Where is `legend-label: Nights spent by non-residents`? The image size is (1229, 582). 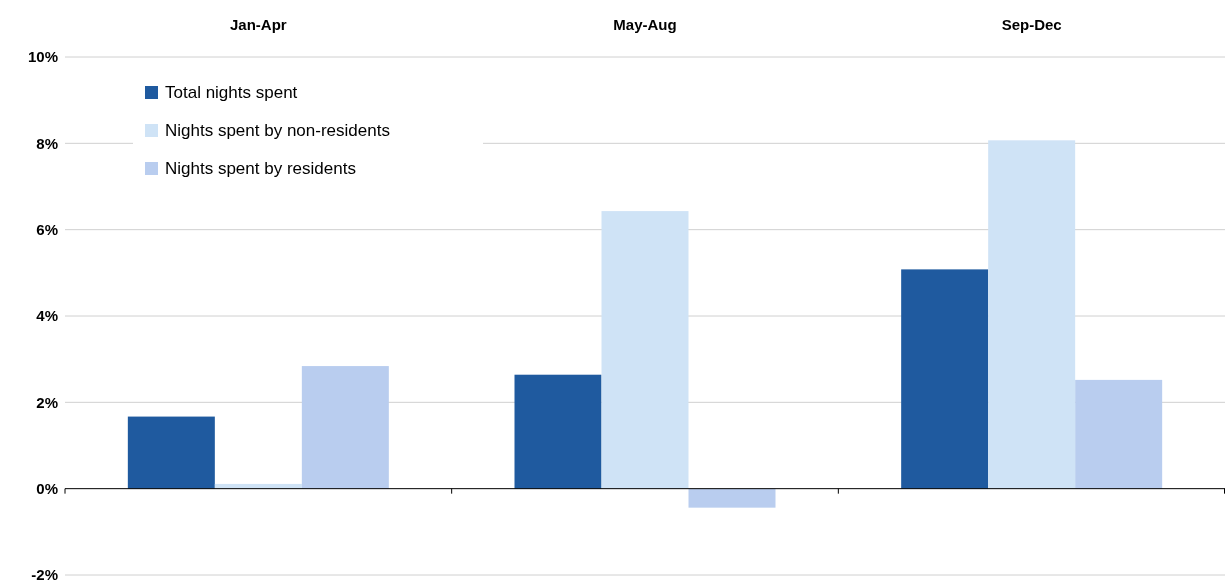 legend-label: Nights spent by non-residents is located at coordinates (277, 130).